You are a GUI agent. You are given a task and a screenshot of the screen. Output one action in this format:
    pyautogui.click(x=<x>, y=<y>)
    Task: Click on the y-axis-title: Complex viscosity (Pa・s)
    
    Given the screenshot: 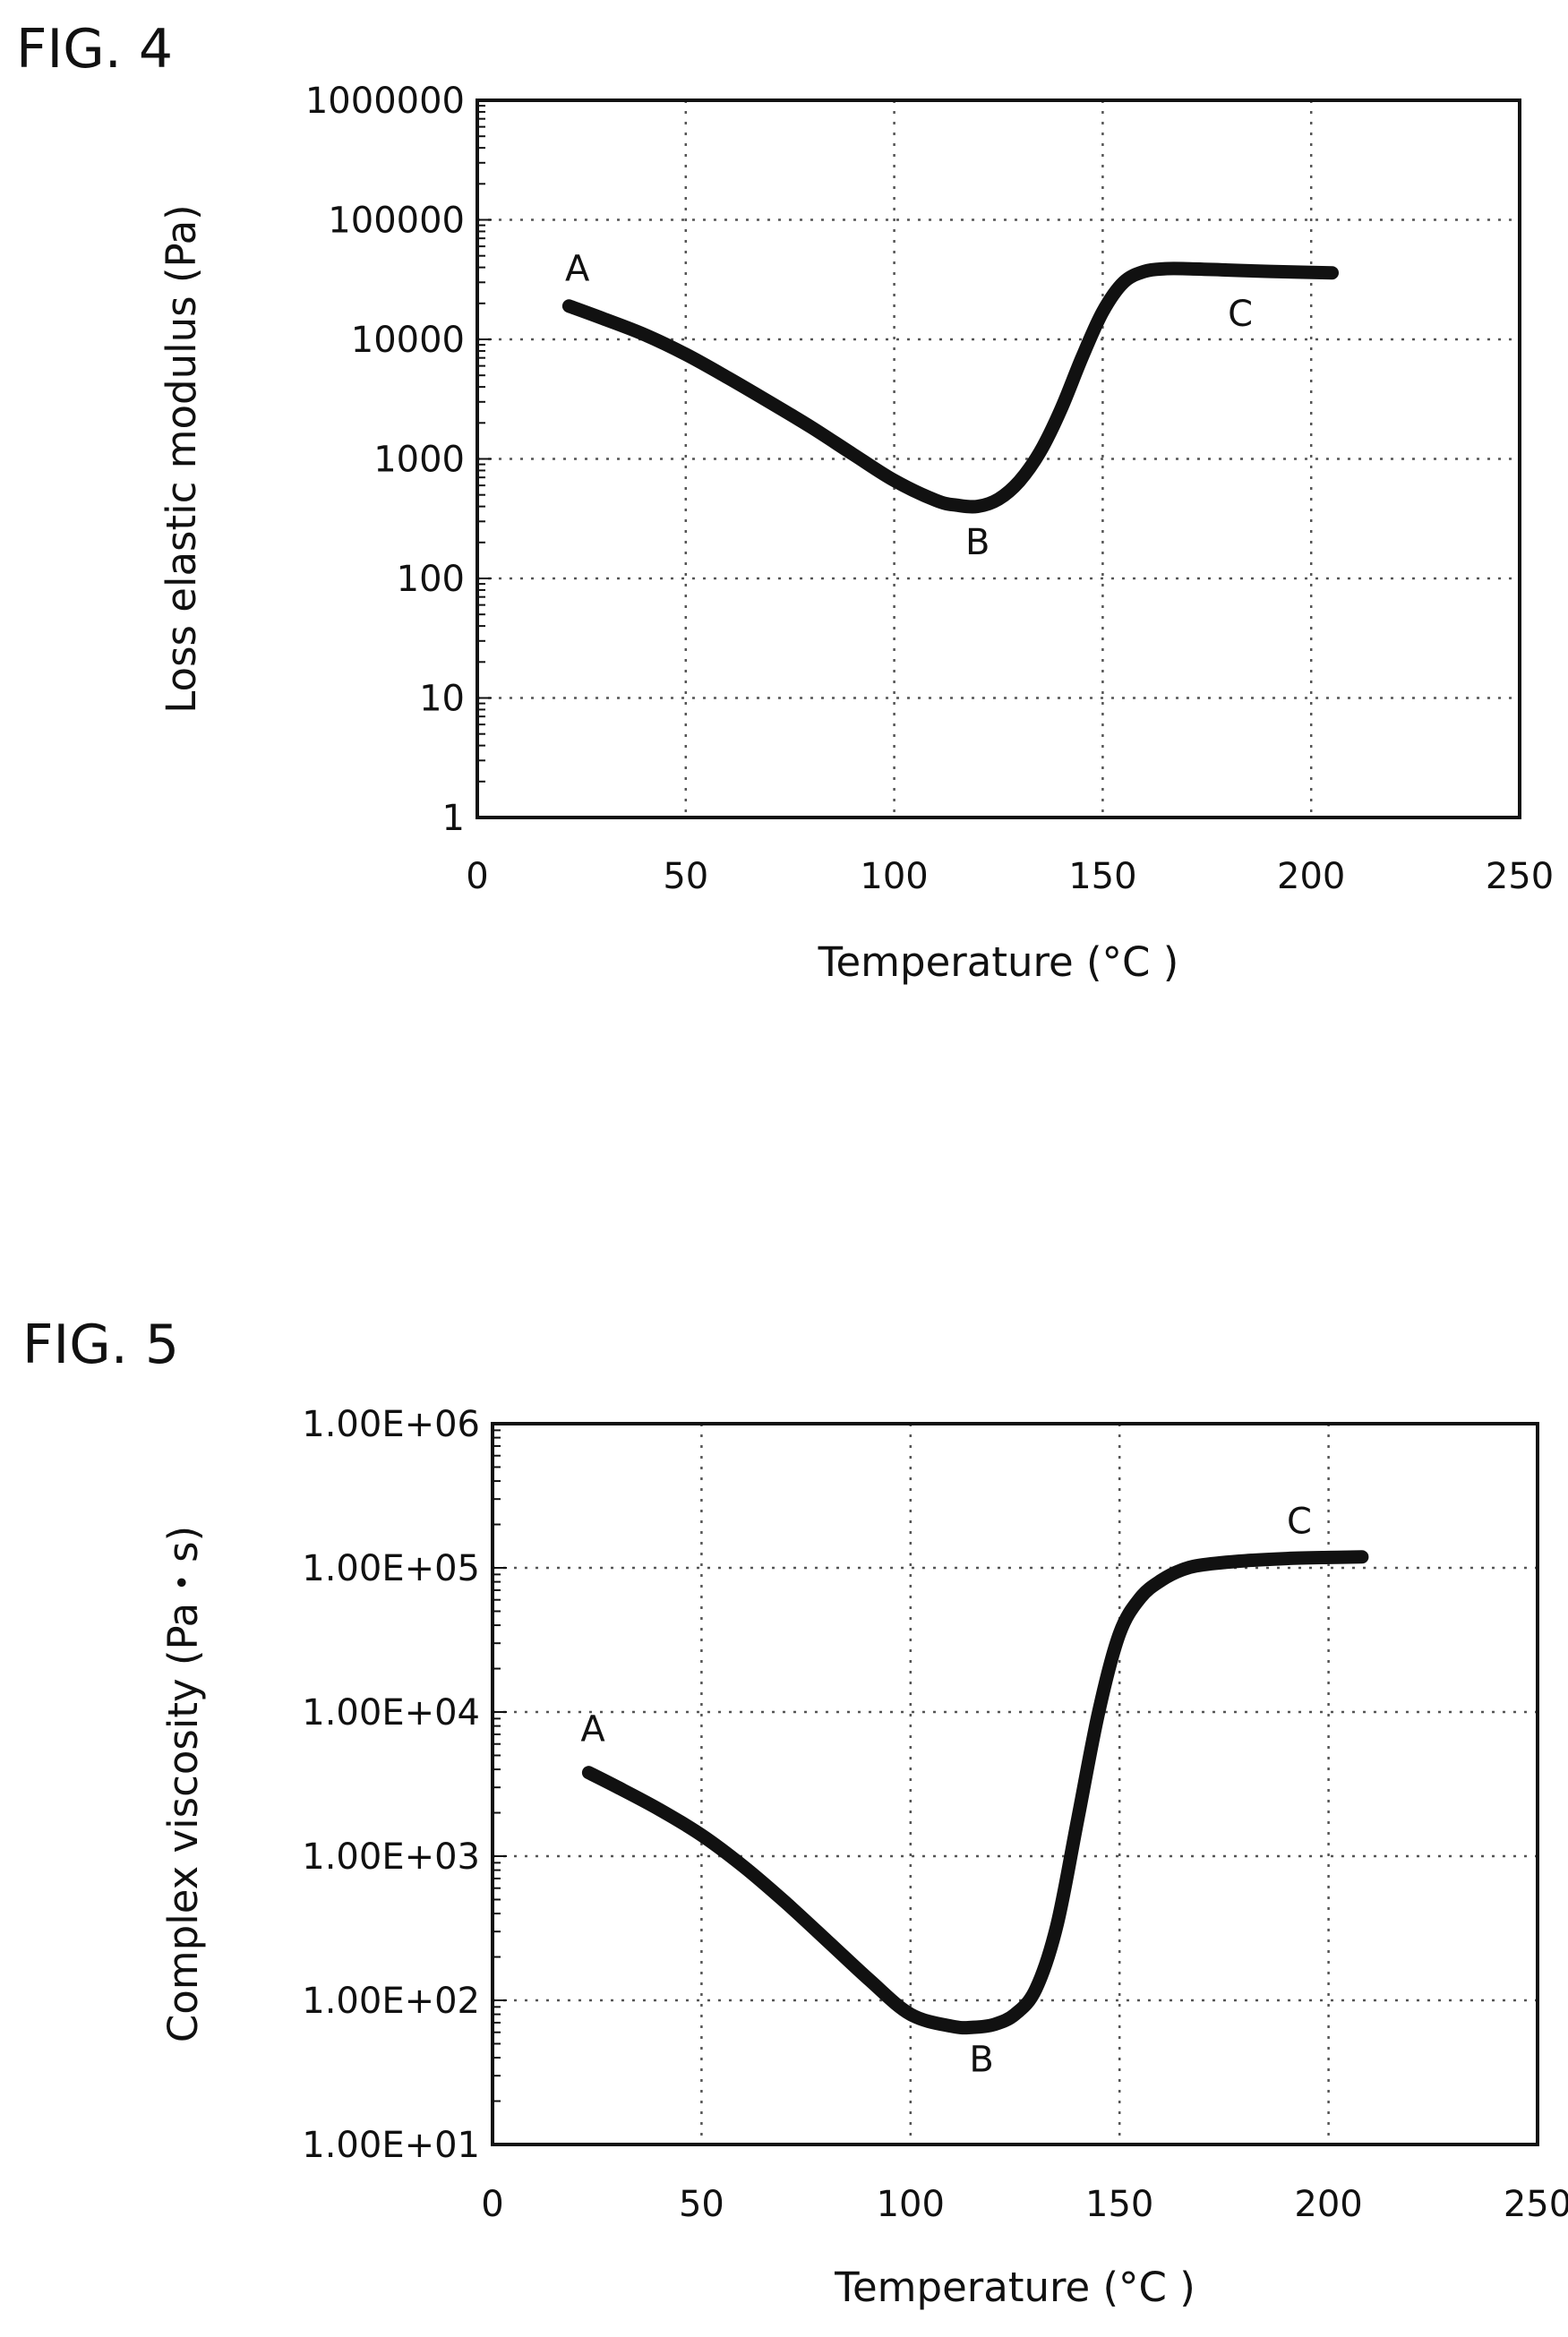 What is the action you would take?
    pyautogui.click(x=183, y=1784)
    